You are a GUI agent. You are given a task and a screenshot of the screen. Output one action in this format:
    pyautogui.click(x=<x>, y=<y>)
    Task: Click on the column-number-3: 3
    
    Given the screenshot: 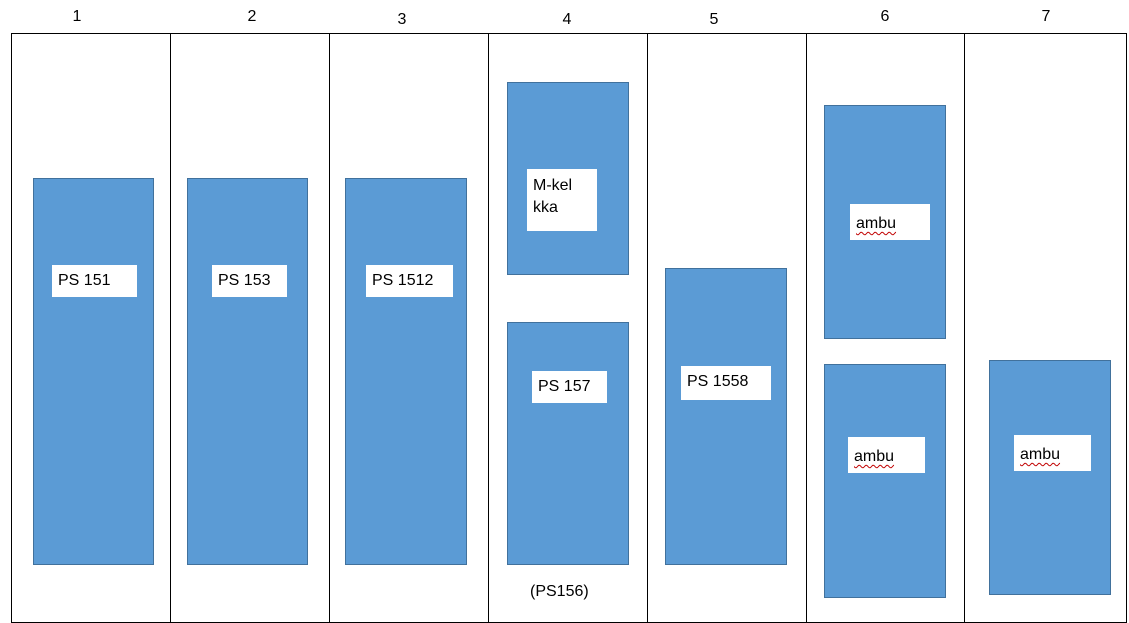 What is the action you would take?
    pyautogui.click(x=402, y=19)
    